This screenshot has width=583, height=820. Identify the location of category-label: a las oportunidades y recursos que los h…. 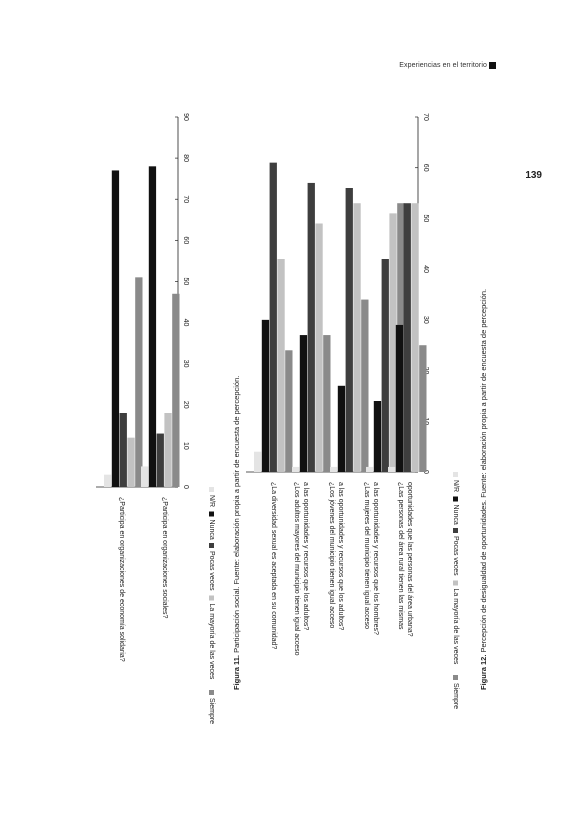
(375, 558).